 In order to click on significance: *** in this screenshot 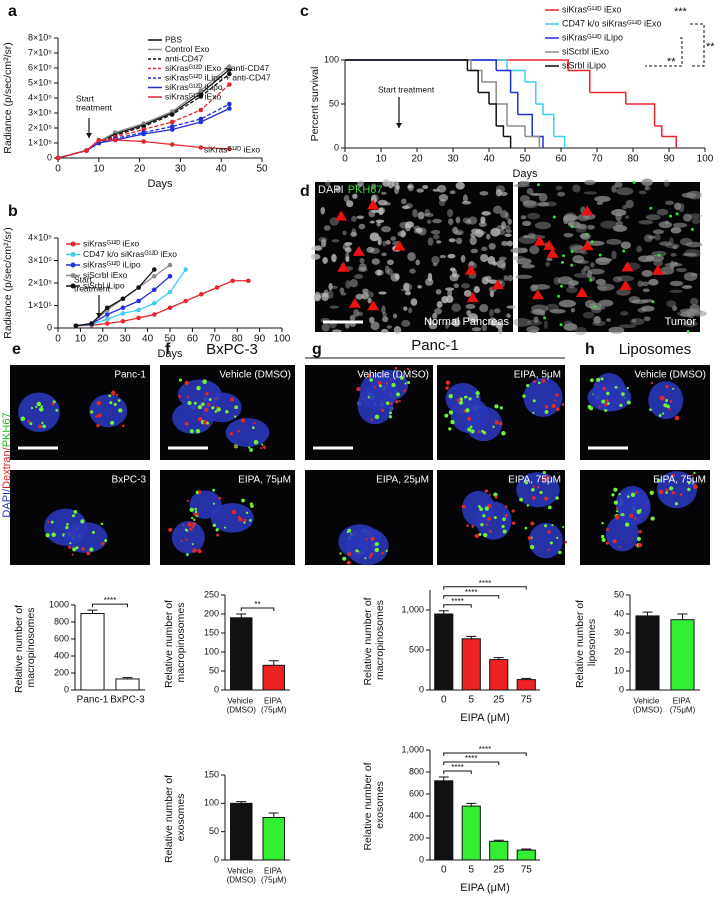, I will do `click(681, 12)`.